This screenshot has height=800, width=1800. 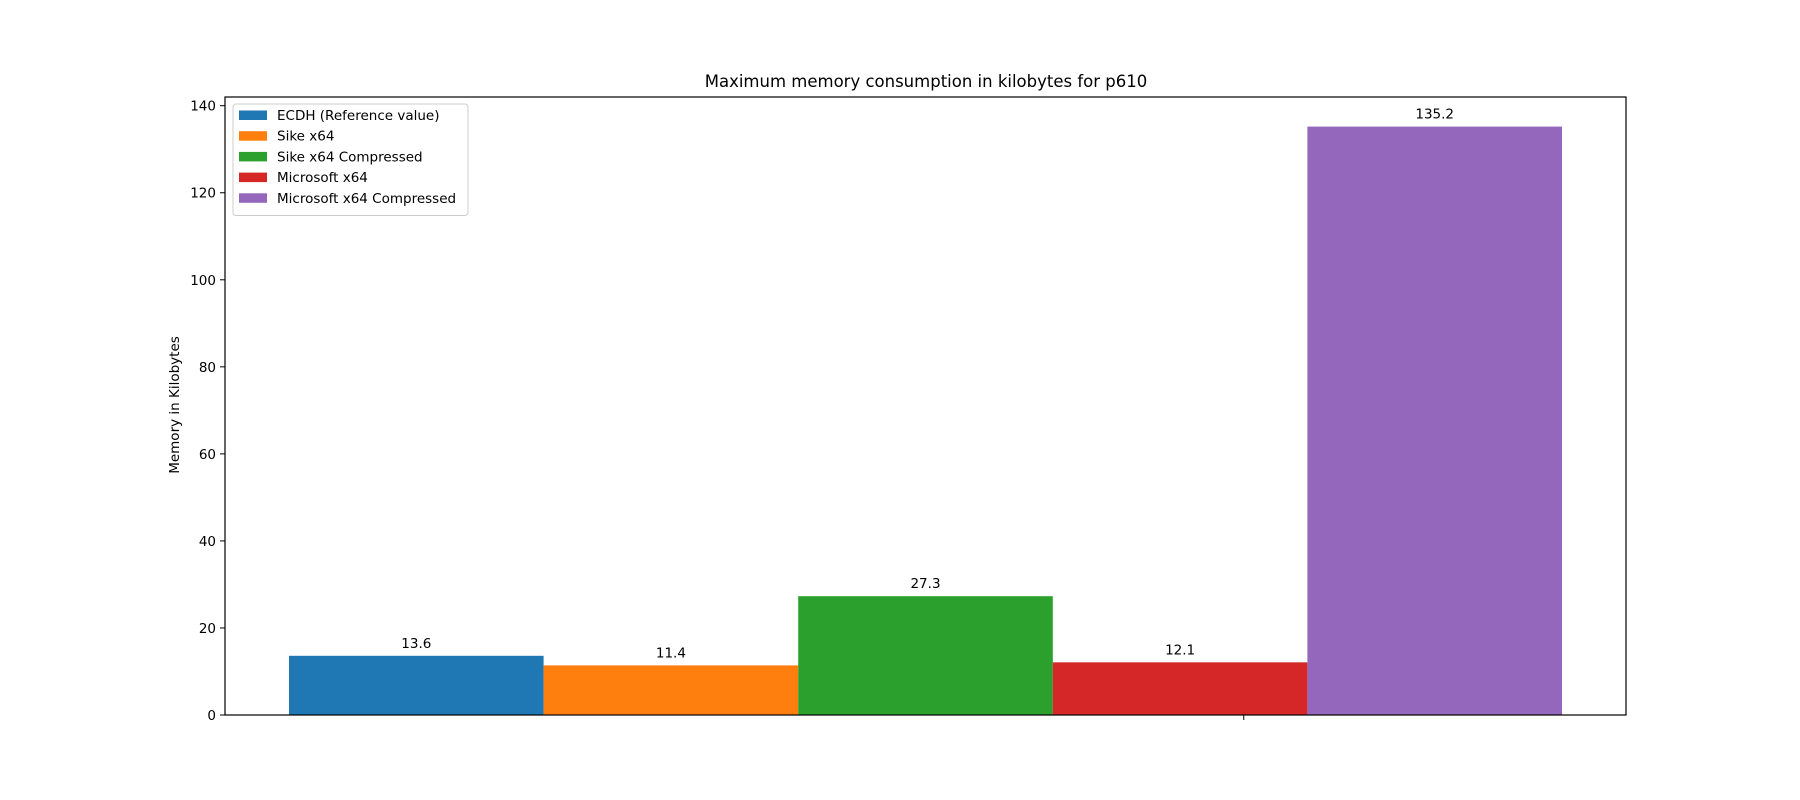 I want to click on legend-entry-3: Sike x64 Compressed, so click(x=350, y=157).